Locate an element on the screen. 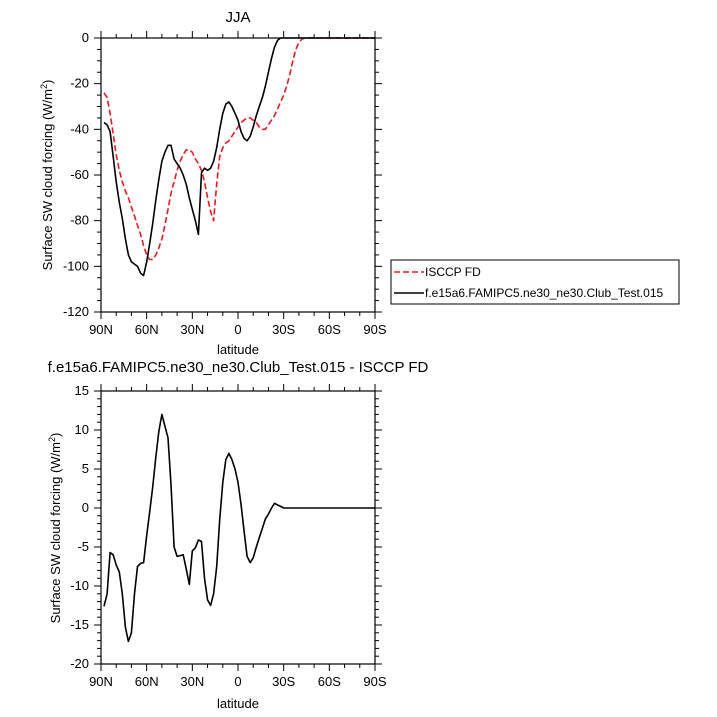 This screenshot has width=717, height=717. top-chart-ylabel-close: ) is located at coordinates (47, 82).